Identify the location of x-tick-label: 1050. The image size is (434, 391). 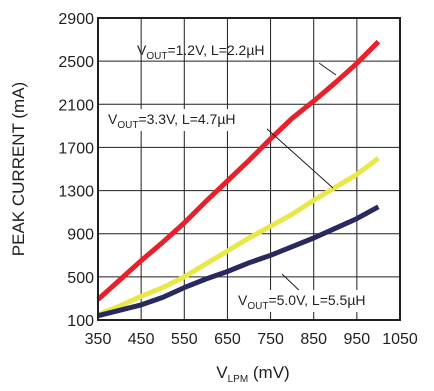
(400, 339).